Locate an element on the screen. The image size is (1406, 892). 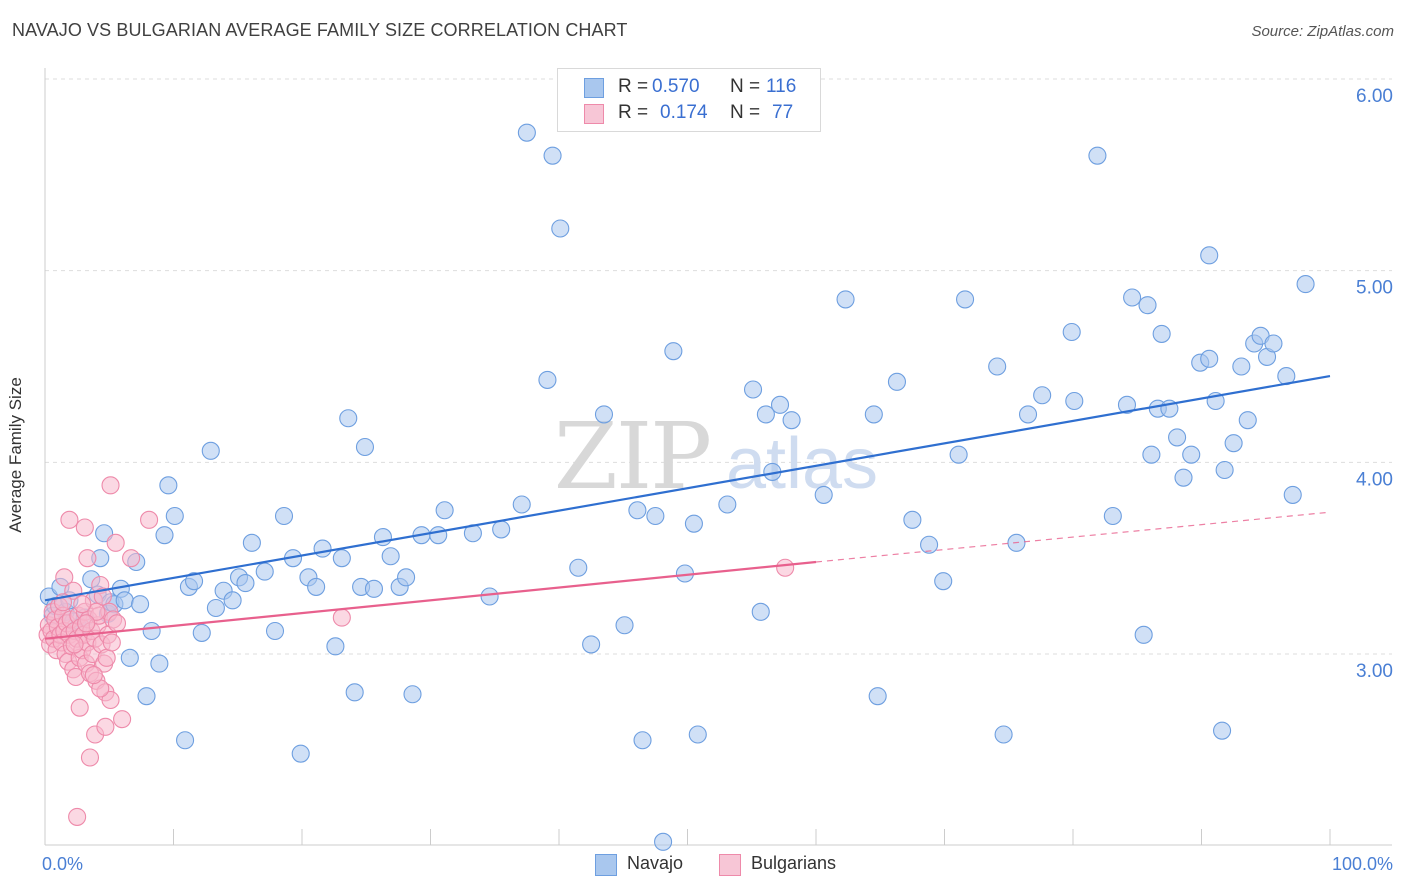
watermark-atlas: atlas is located at coordinates (802, 464).